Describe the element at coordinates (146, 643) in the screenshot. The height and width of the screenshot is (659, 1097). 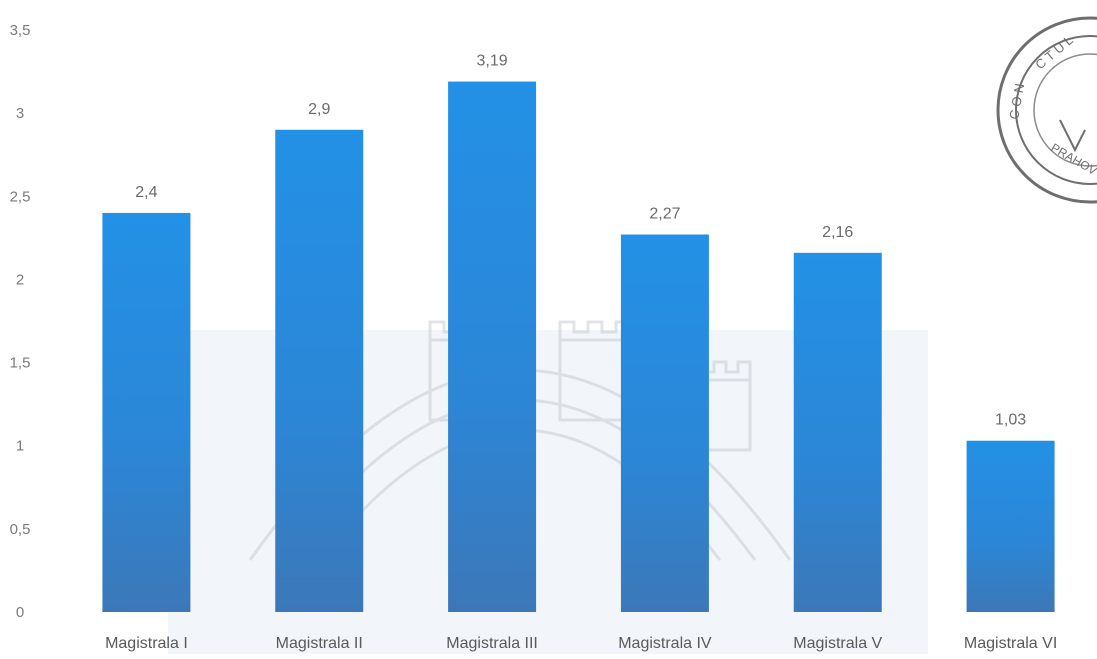
I see `x-tick-label: Magistrala I` at that location.